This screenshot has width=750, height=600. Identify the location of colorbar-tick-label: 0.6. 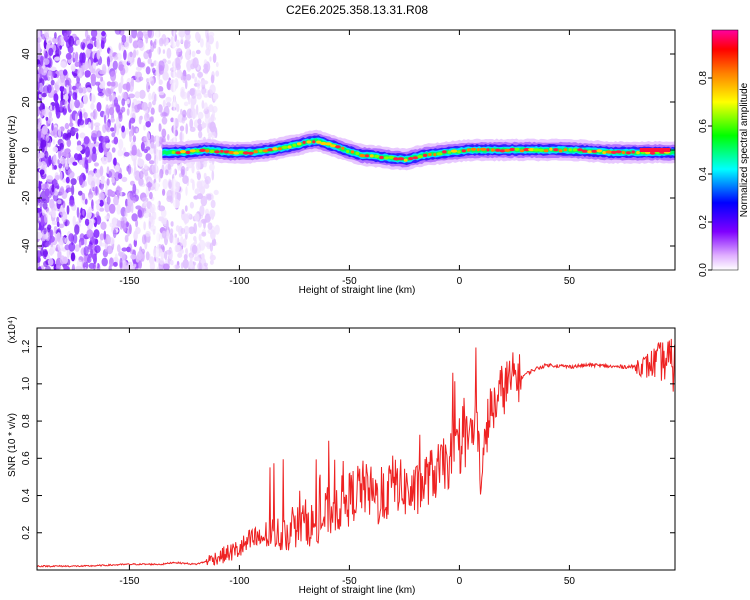
(703, 126).